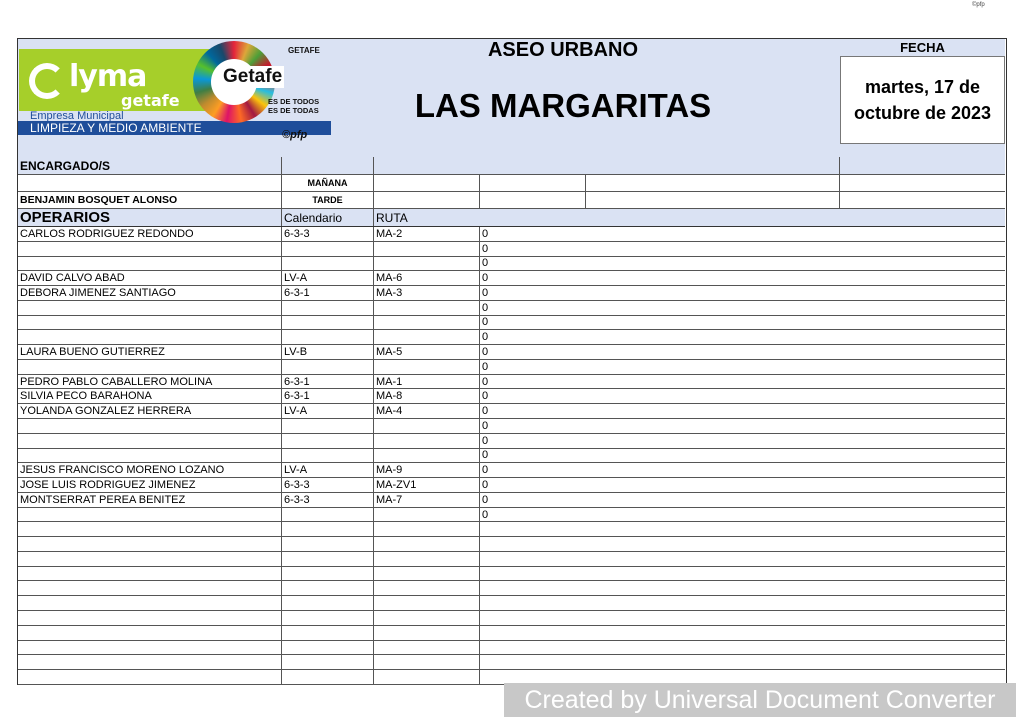 Image resolution: width=1024 pixels, height=724 pixels. I want to click on department-label: LIMPIEZA Y MEDIO AMBIENTE, so click(174, 128).